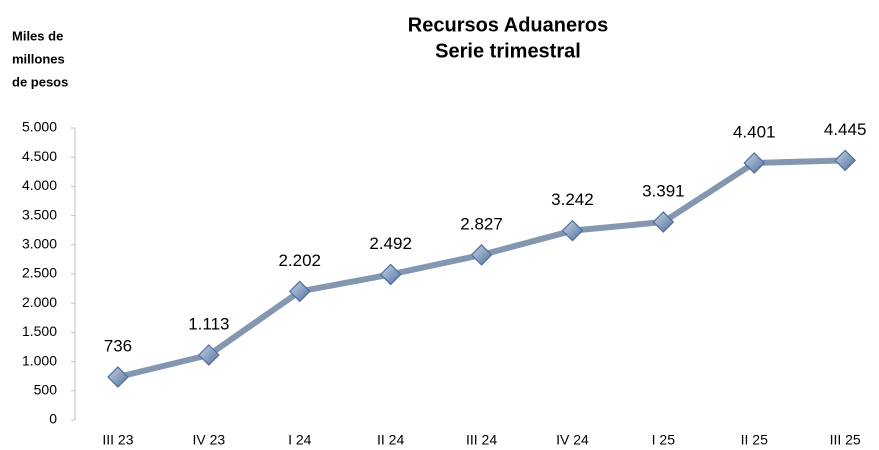 The image size is (879, 450). Describe the element at coordinates (39, 244) in the screenshot. I see `y-tick-label: 3.000` at that location.